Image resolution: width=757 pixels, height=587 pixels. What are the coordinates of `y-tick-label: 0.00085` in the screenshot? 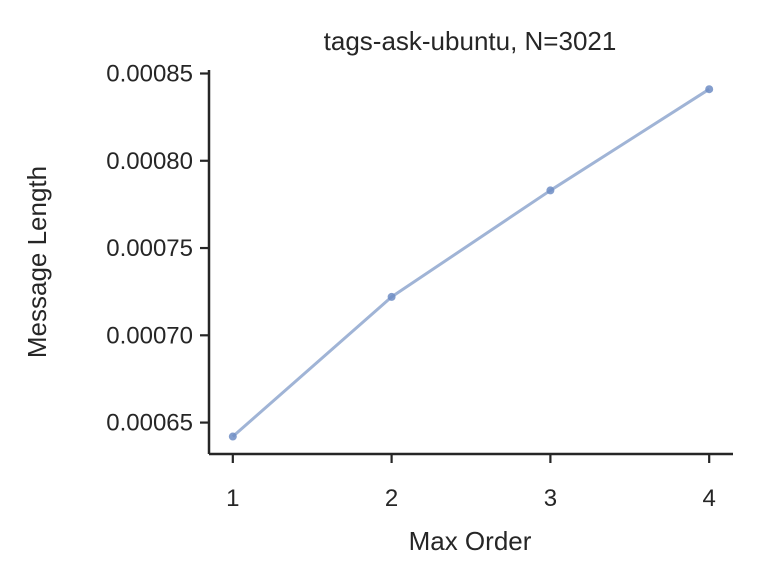 It's located at (149, 73).